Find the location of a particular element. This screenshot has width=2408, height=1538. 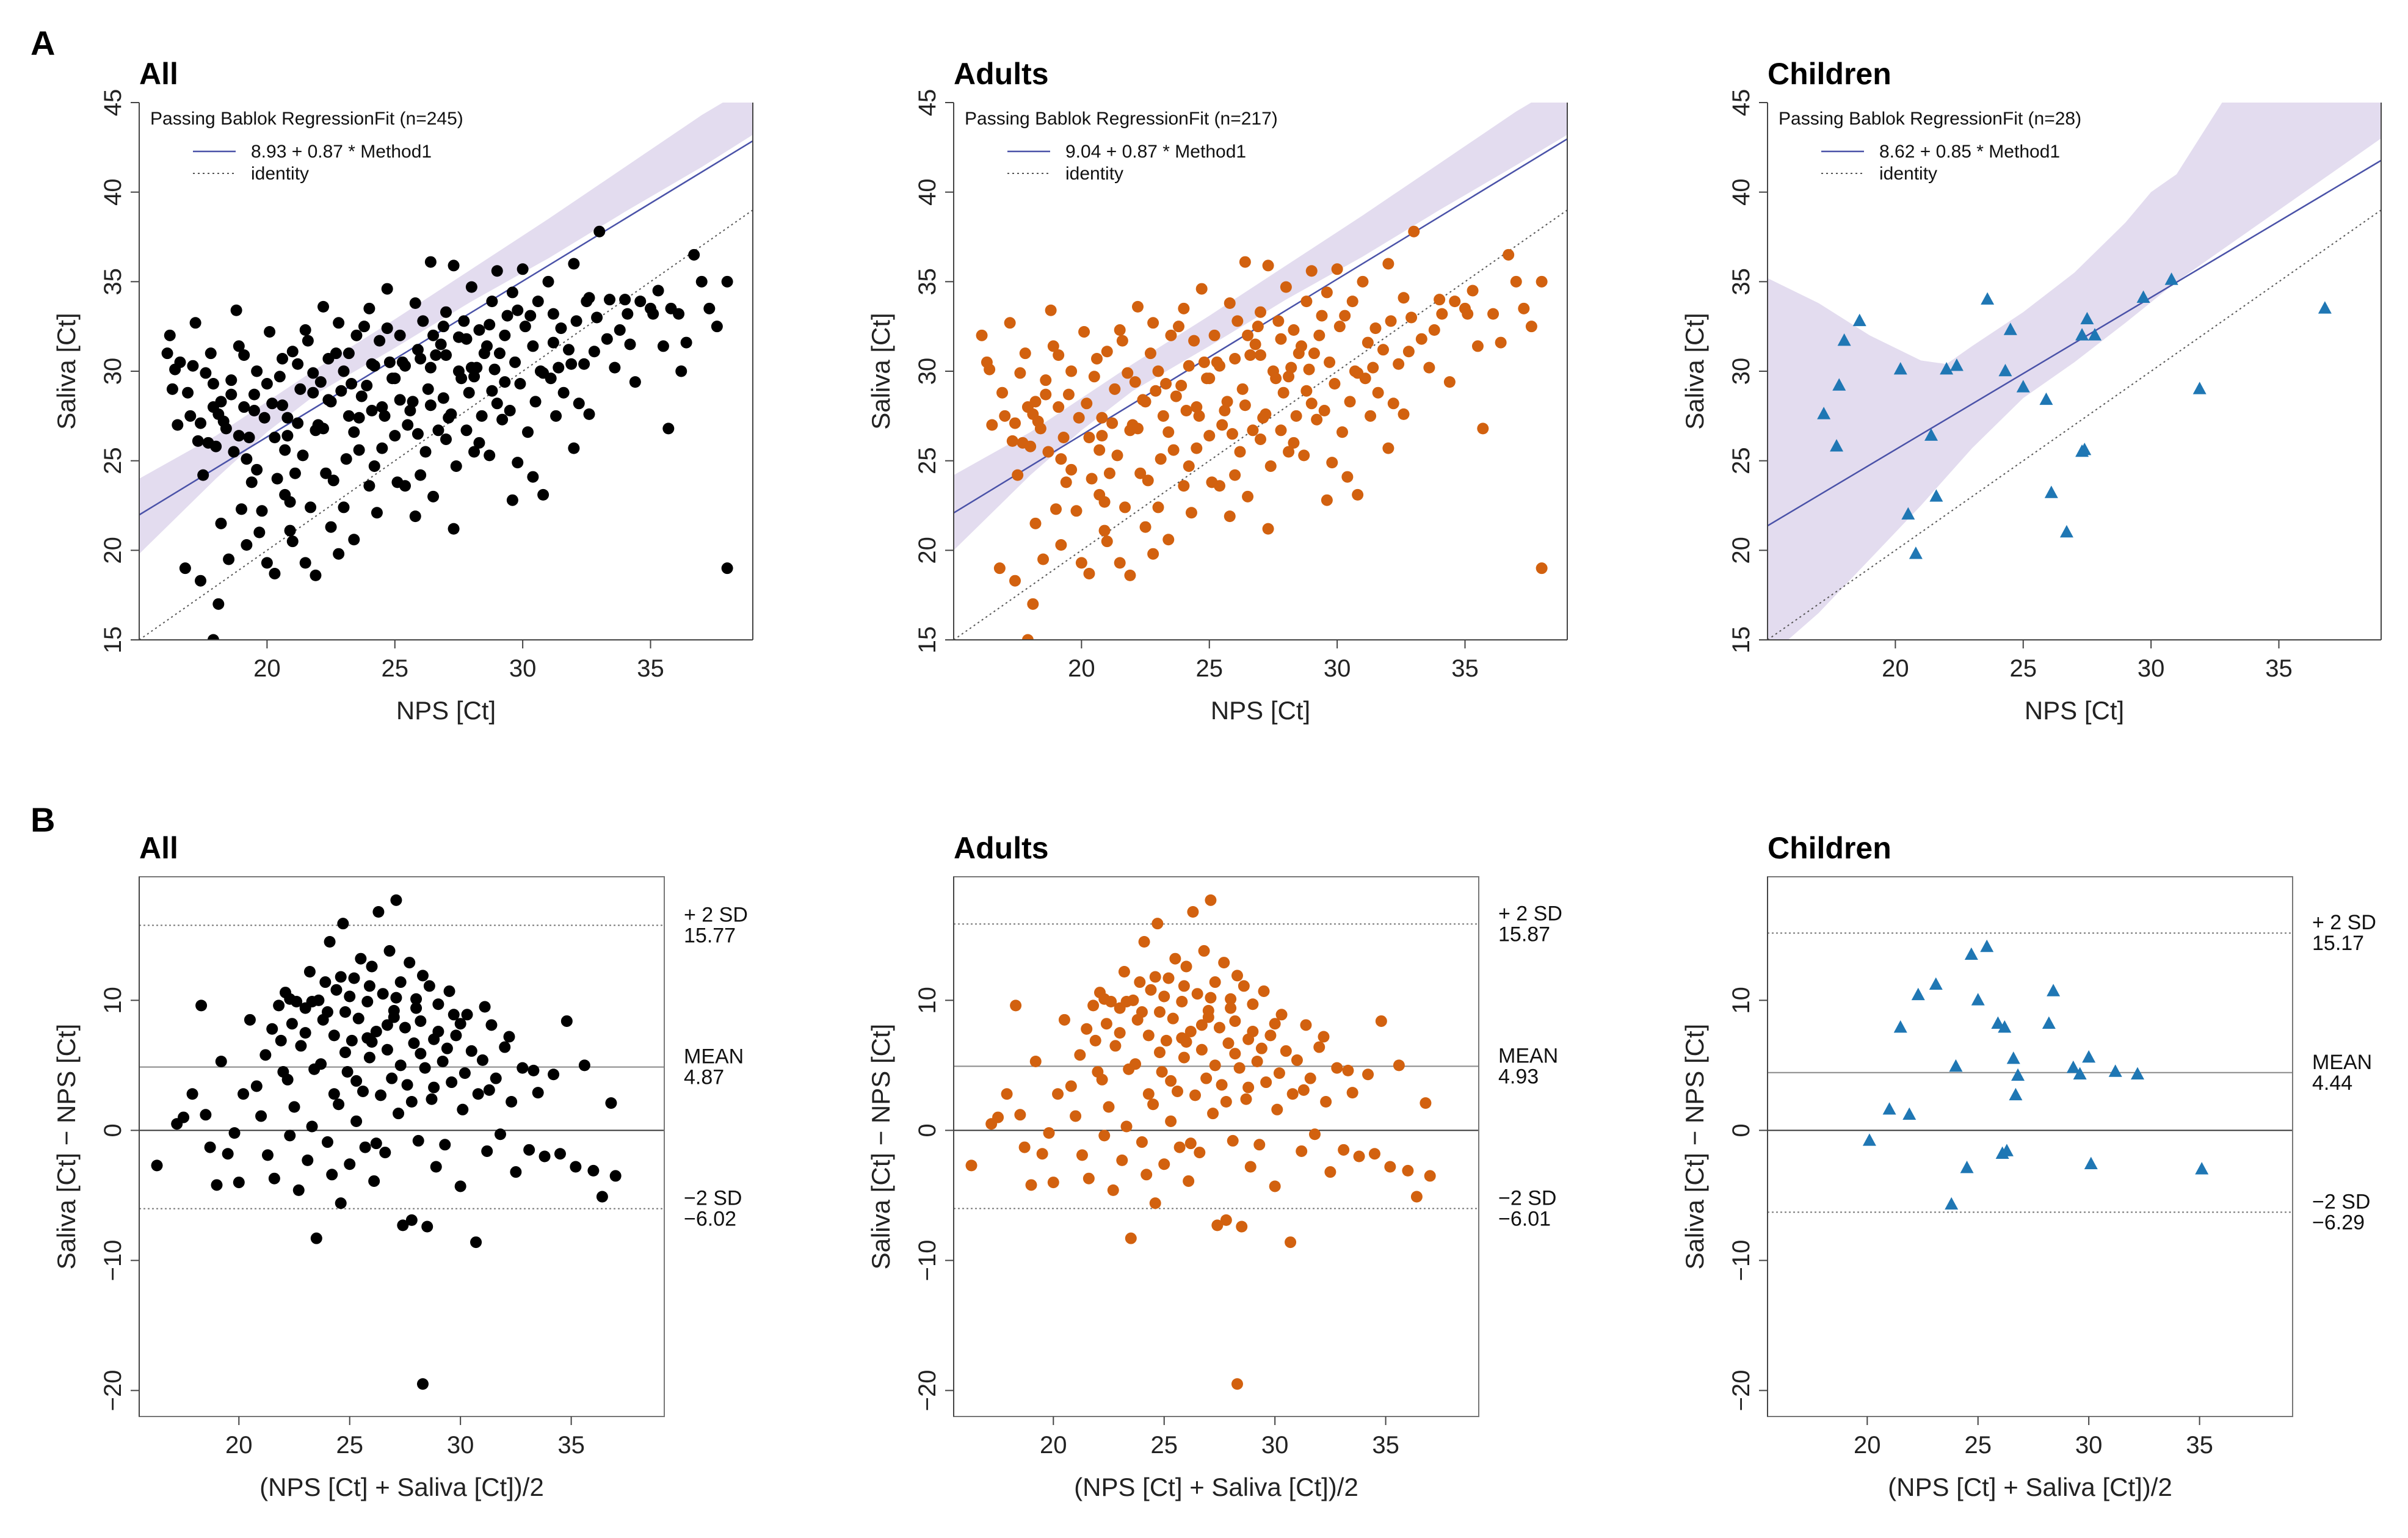

x-tick-label: 20 is located at coordinates (267, 668).